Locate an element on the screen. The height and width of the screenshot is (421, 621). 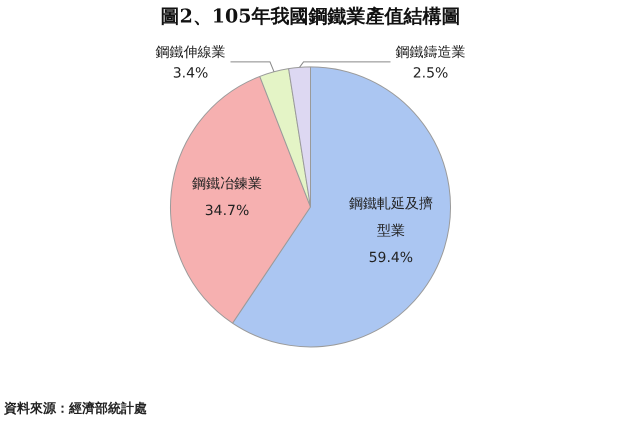
slice-label: 鋼鐵伸線業 is located at coordinates (191, 52).